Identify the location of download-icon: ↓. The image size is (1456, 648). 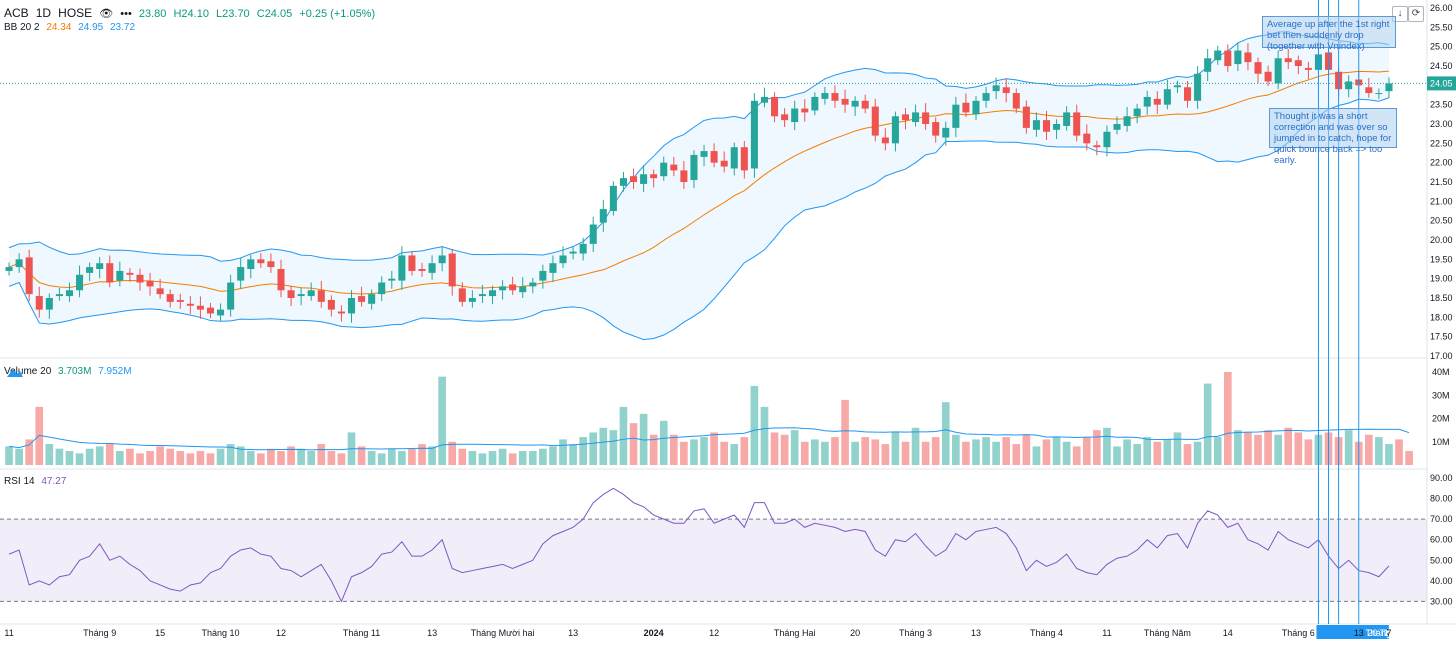
(1400, 14).